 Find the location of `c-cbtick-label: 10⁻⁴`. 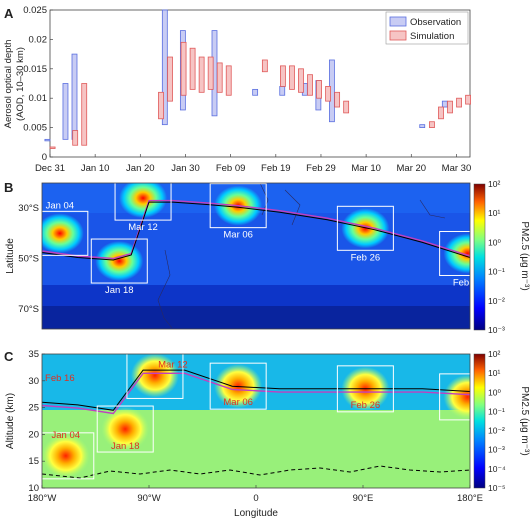

c-cbtick-label: 10⁻⁴ is located at coordinates (497, 469).